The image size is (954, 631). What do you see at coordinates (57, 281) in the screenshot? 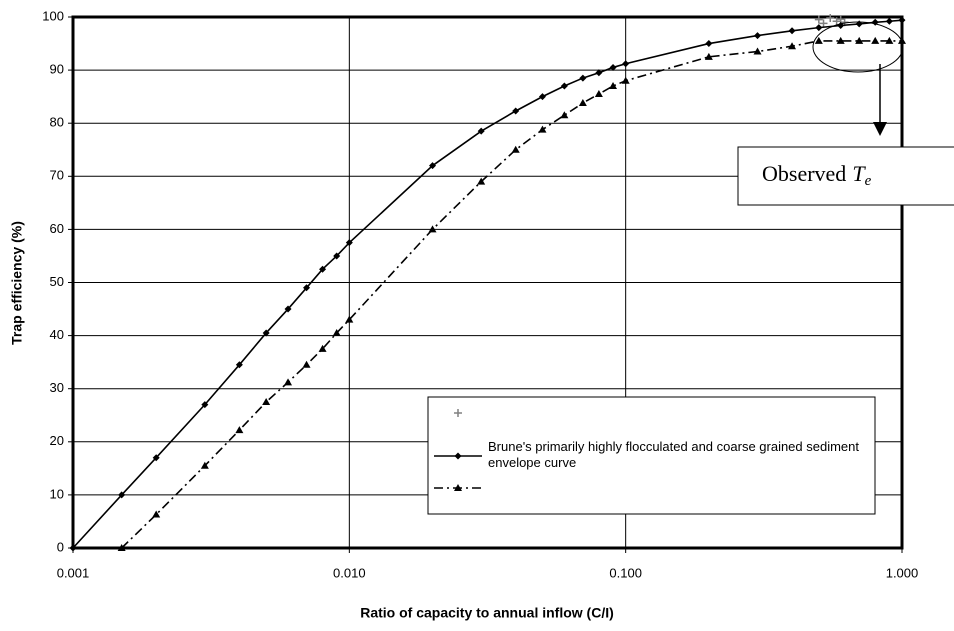
I see `y-tick-label: 50` at bounding box center [57, 281].